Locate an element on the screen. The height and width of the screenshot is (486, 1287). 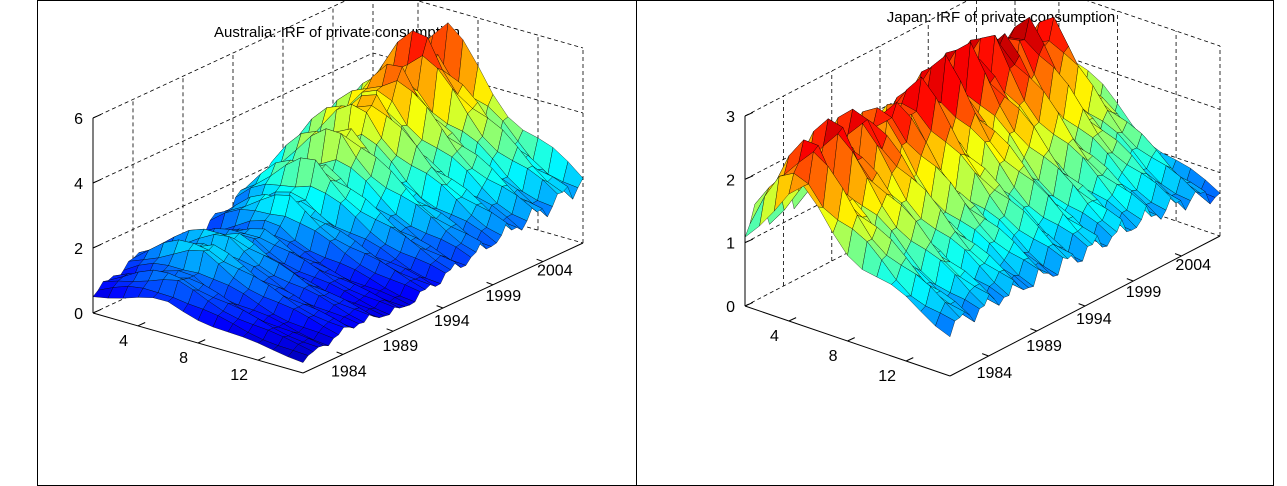
z-tick-label: 3 is located at coordinates (730, 117).